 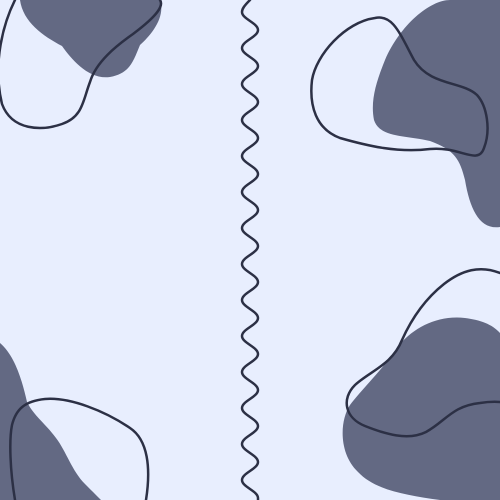 What do you see at coordinates (422, 353) in the screenshot?
I see `bottom-right-outline-blob` at bounding box center [422, 353].